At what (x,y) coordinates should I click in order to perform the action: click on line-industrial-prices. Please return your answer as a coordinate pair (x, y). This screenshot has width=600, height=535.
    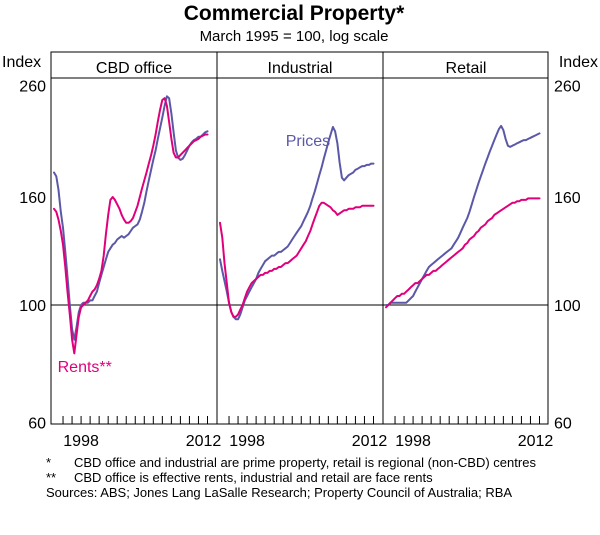
    Looking at the image, I should click on (297, 223).